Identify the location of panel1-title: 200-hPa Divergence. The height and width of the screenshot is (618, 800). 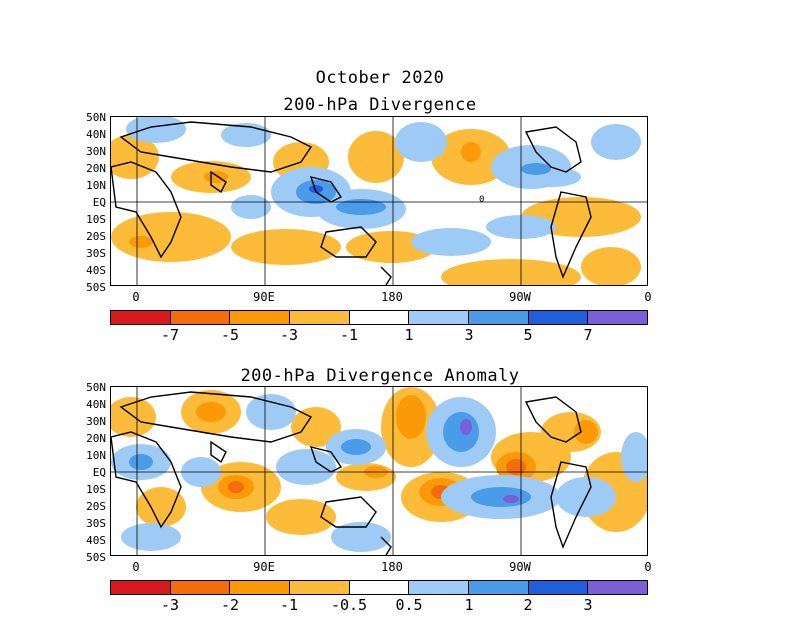
(380, 105).